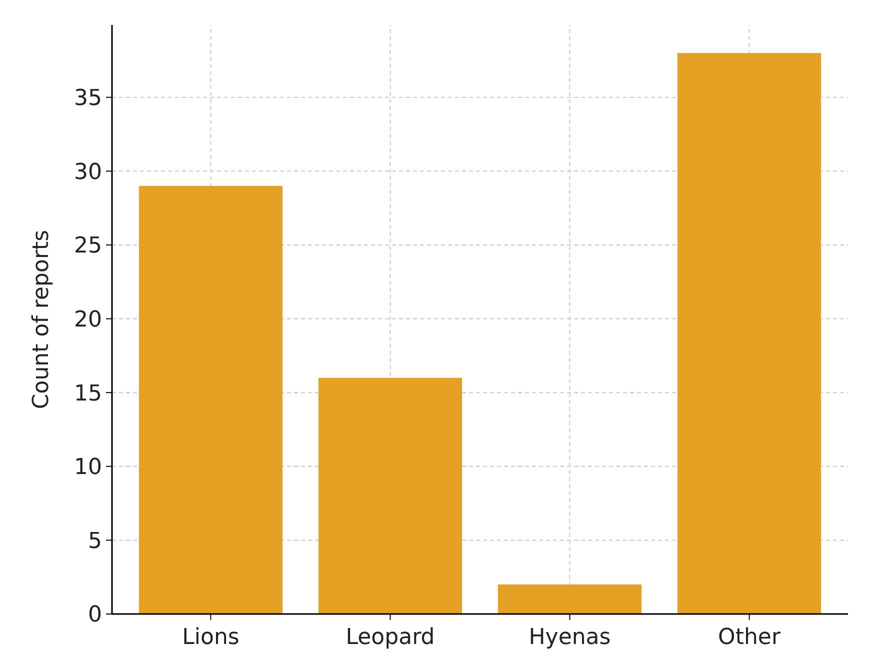 The width and height of the screenshot is (880, 670). I want to click on x-tick-label: Other, so click(750, 637).